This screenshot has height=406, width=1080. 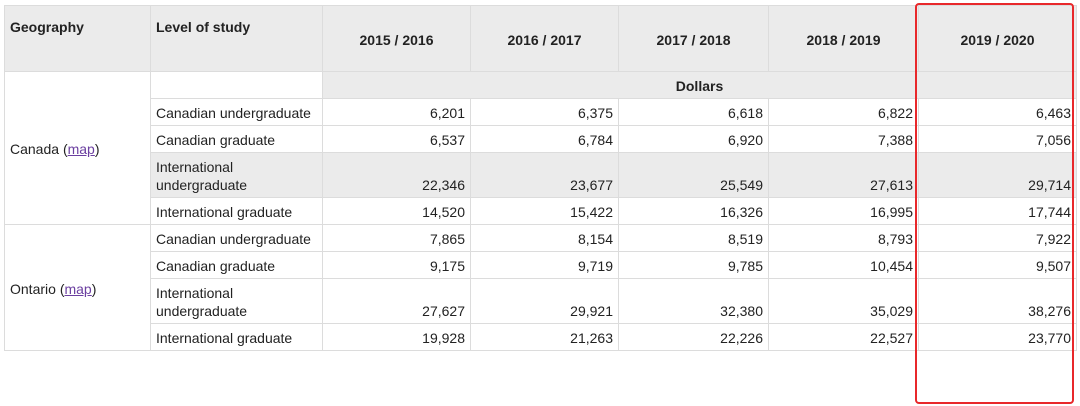 I want to click on value-cell: 7,388, so click(x=843, y=139).